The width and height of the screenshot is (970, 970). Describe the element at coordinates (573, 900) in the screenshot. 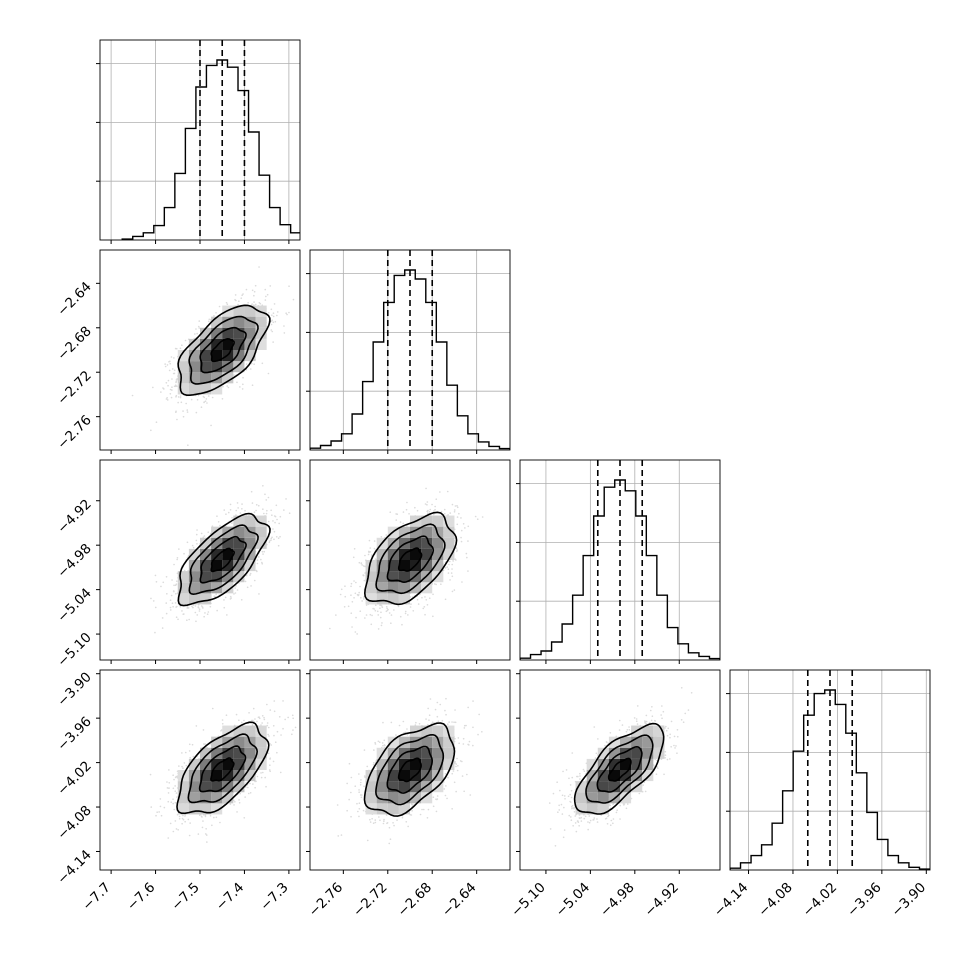

I see `x-tick-label: −5.04` at that location.